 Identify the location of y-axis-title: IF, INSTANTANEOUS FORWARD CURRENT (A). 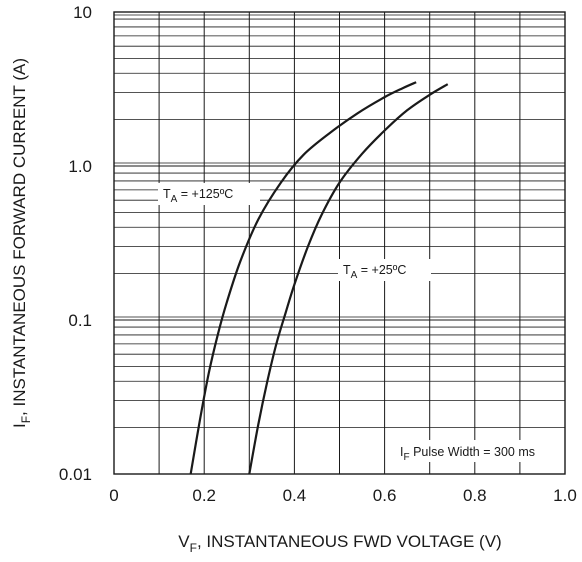
(21, 243).